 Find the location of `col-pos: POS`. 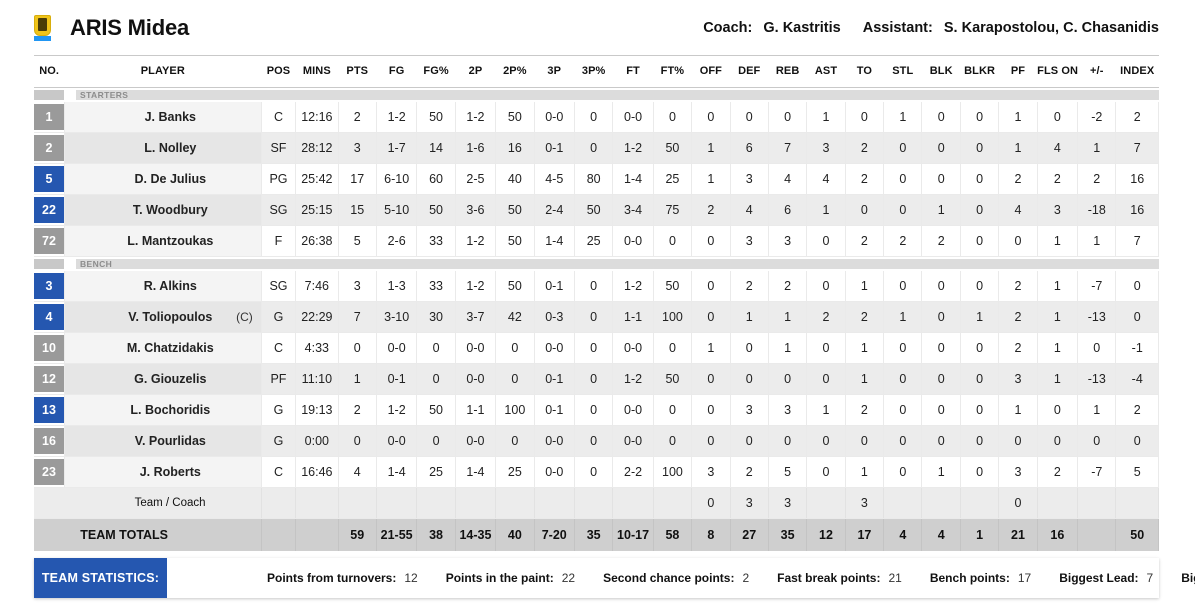

col-pos: POS is located at coordinates (278, 72).